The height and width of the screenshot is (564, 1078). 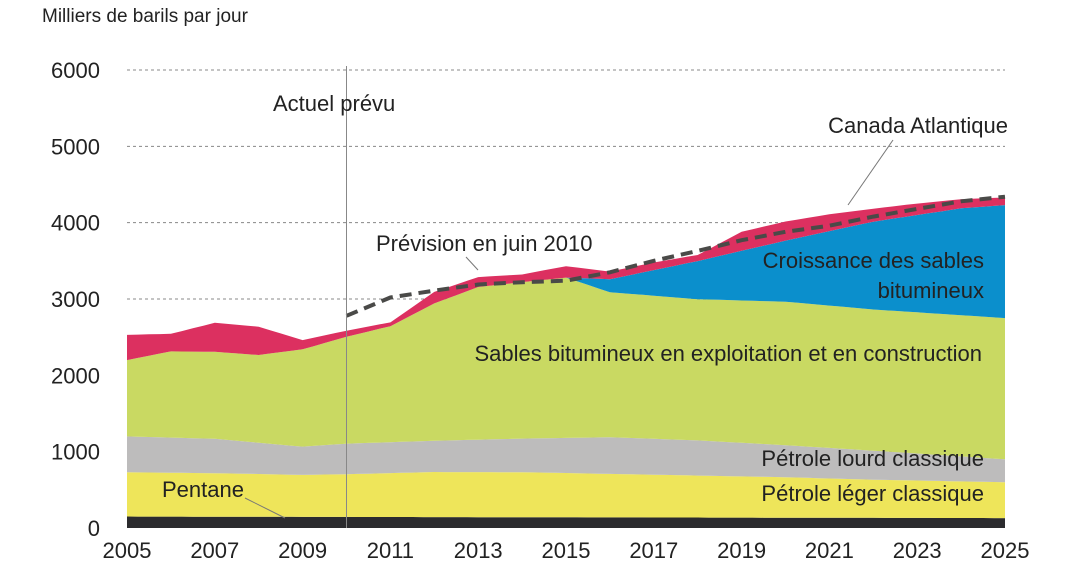 I want to click on y-tick-4000: 4000, so click(x=75, y=223).